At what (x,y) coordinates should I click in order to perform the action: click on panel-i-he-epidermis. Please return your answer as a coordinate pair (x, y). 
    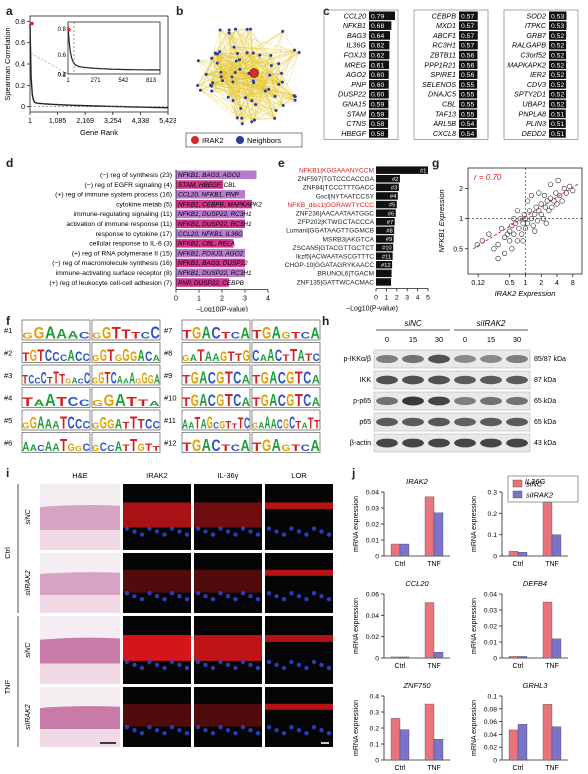
    Looking at the image, I should click on (80, 518).